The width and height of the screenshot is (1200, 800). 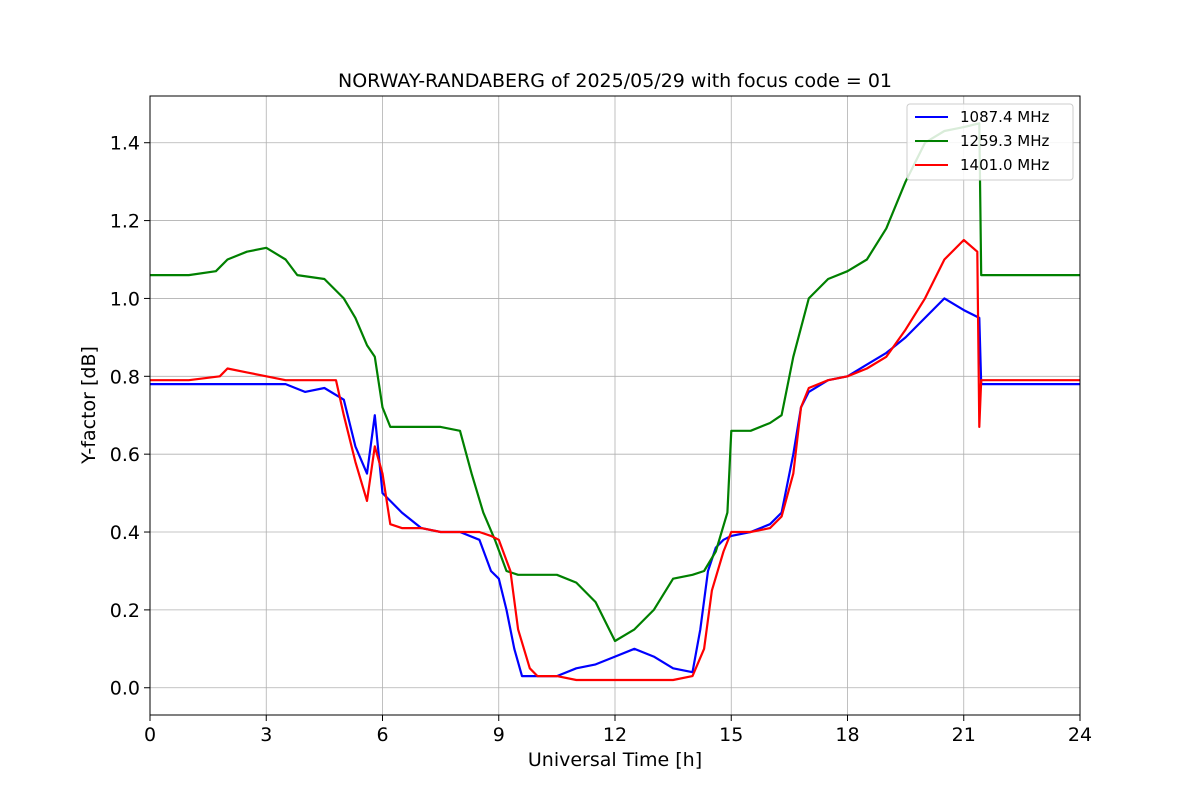 I want to click on x-tick-label: 6, so click(x=382, y=735).